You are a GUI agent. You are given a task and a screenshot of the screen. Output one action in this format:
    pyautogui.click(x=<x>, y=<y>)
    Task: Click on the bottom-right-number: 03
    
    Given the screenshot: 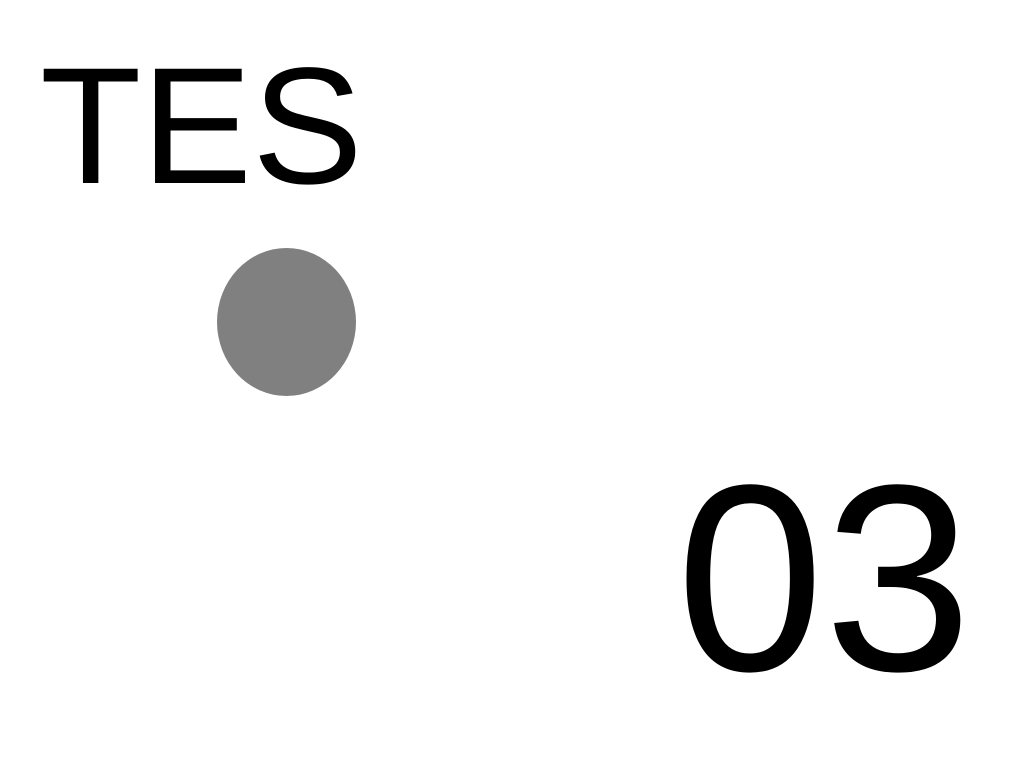 What is the action you would take?
    pyautogui.click(x=824, y=578)
    